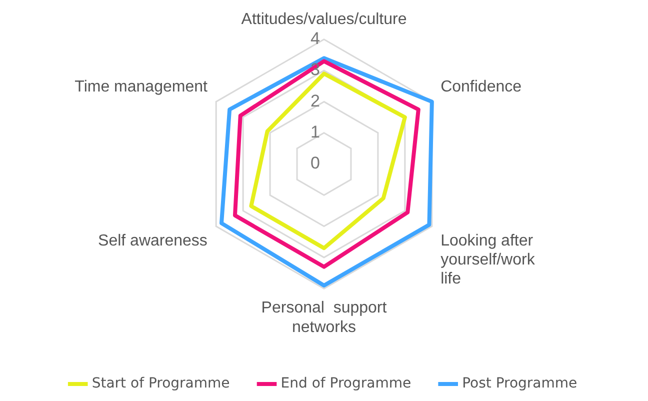 Image resolution: width=648 pixels, height=401 pixels. What do you see at coordinates (315, 38) in the screenshot?
I see `y-tick-label: 4` at bounding box center [315, 38].